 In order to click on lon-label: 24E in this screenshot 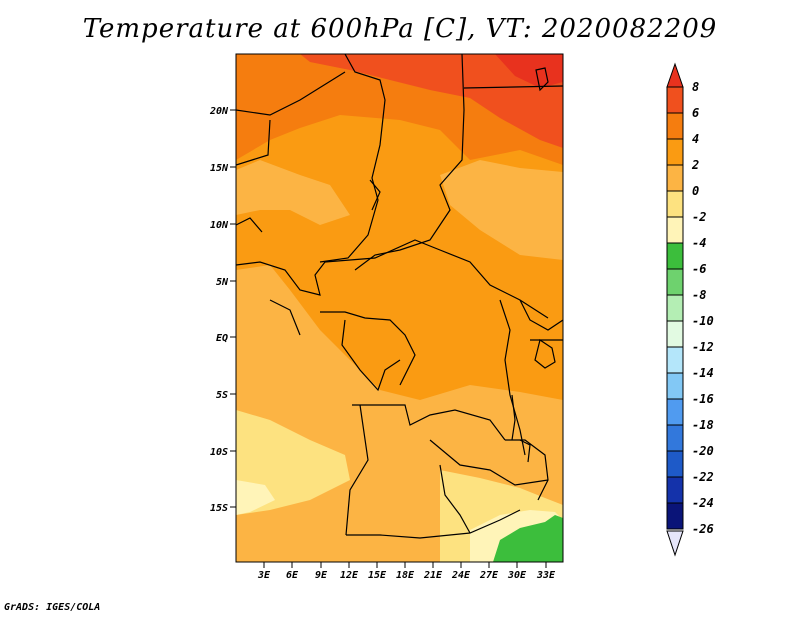, I will do `click(461, 575)`.